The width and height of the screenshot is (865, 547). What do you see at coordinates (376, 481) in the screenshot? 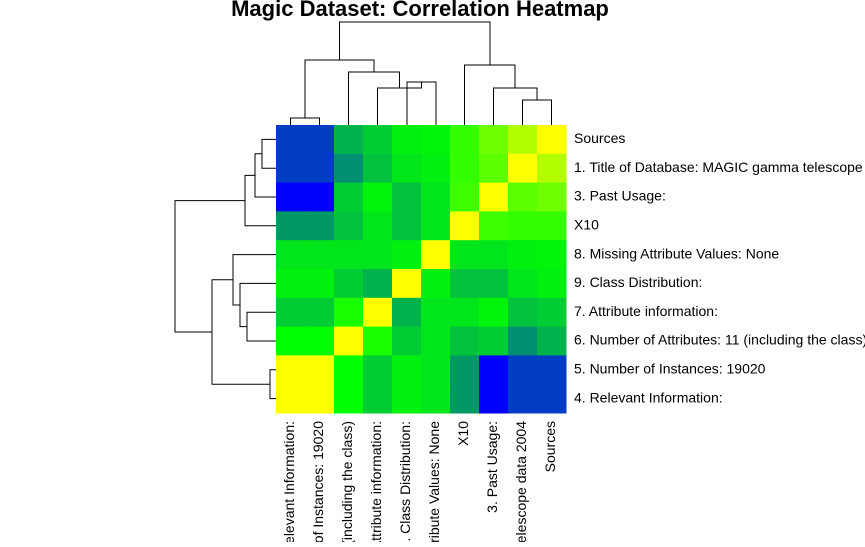
I see `column-label: 7. Attribute information:` at bounding box center [376, 481].